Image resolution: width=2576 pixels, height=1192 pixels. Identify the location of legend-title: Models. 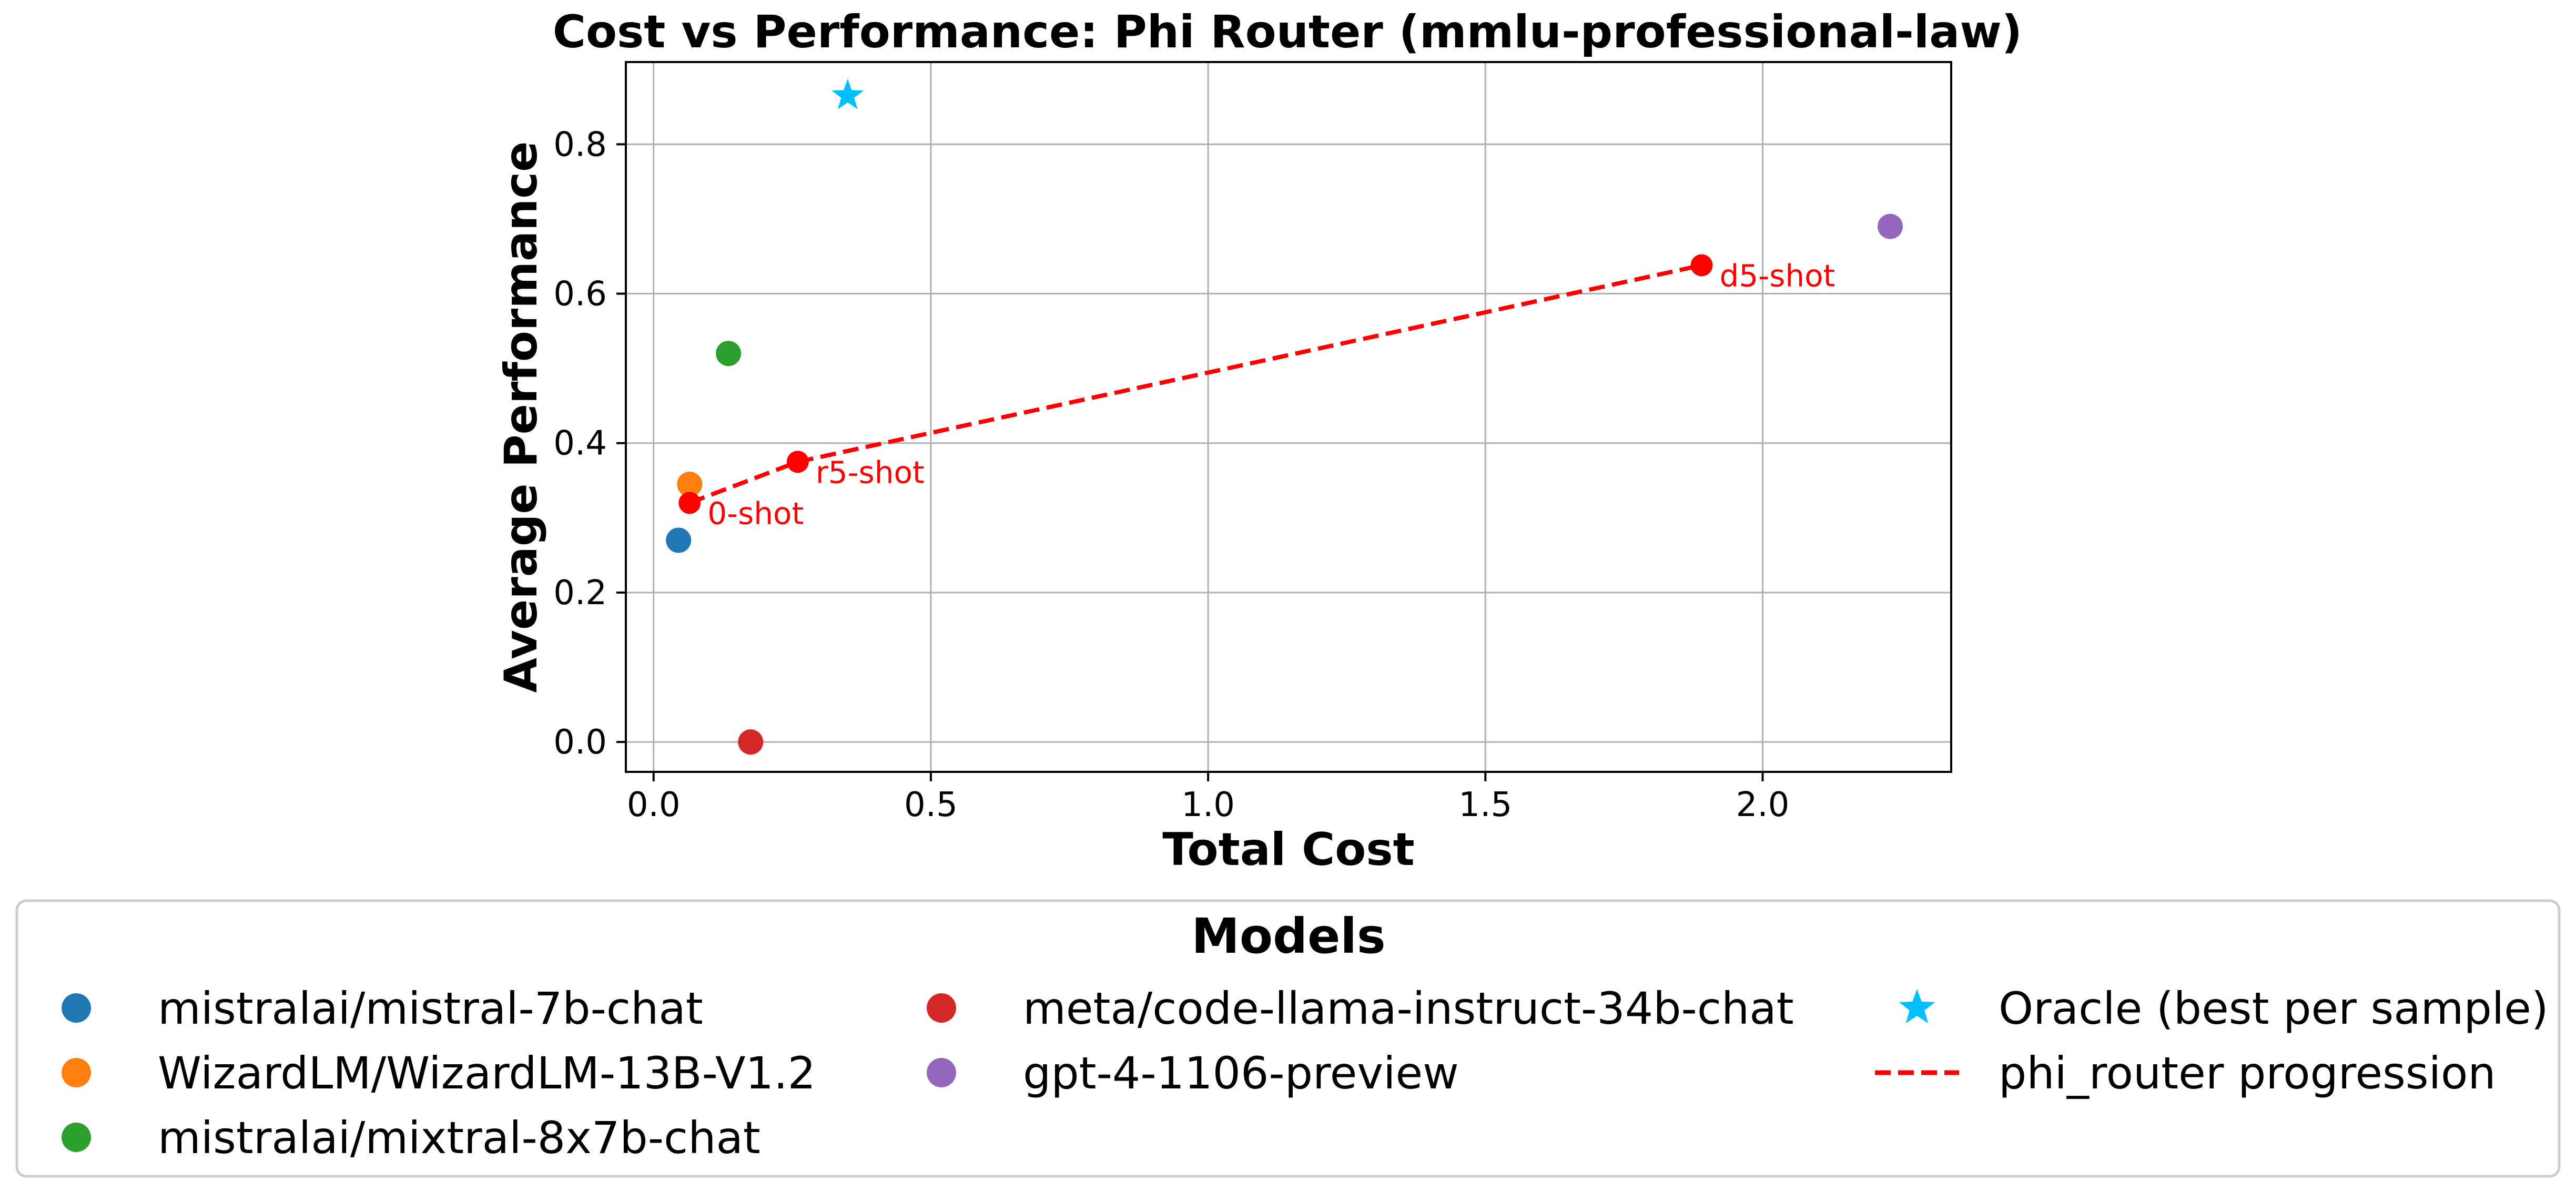
(1288, 936).